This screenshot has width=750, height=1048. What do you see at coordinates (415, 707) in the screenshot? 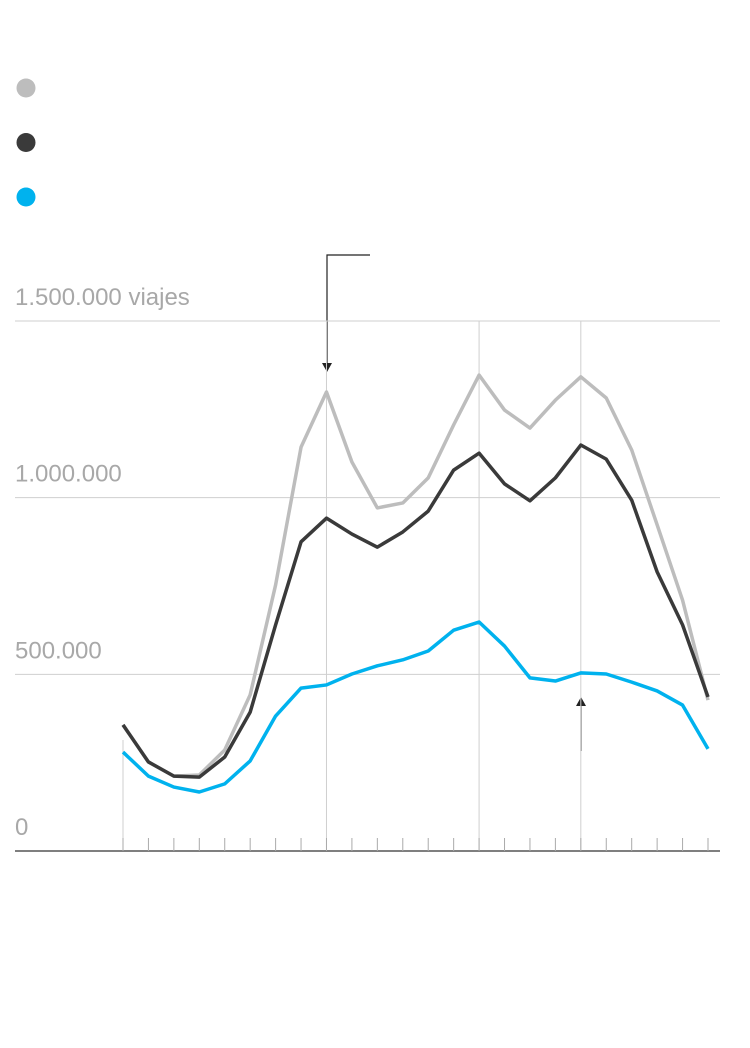
I see `data-line` at bounding box center [415, 707].